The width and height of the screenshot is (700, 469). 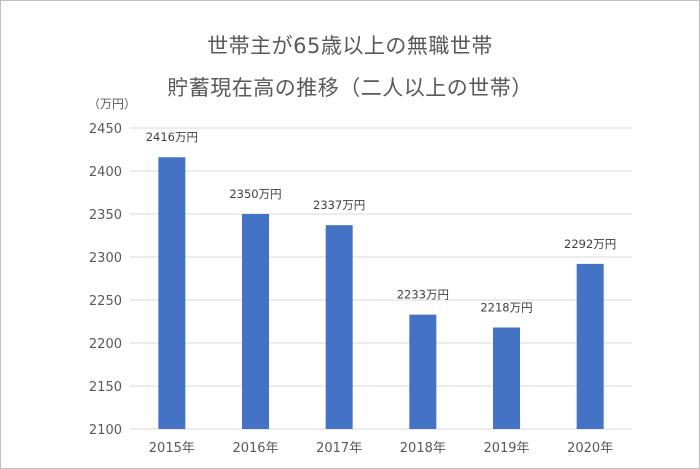 I want to click on data-label: 2292万円, so click(x=590, y=244).